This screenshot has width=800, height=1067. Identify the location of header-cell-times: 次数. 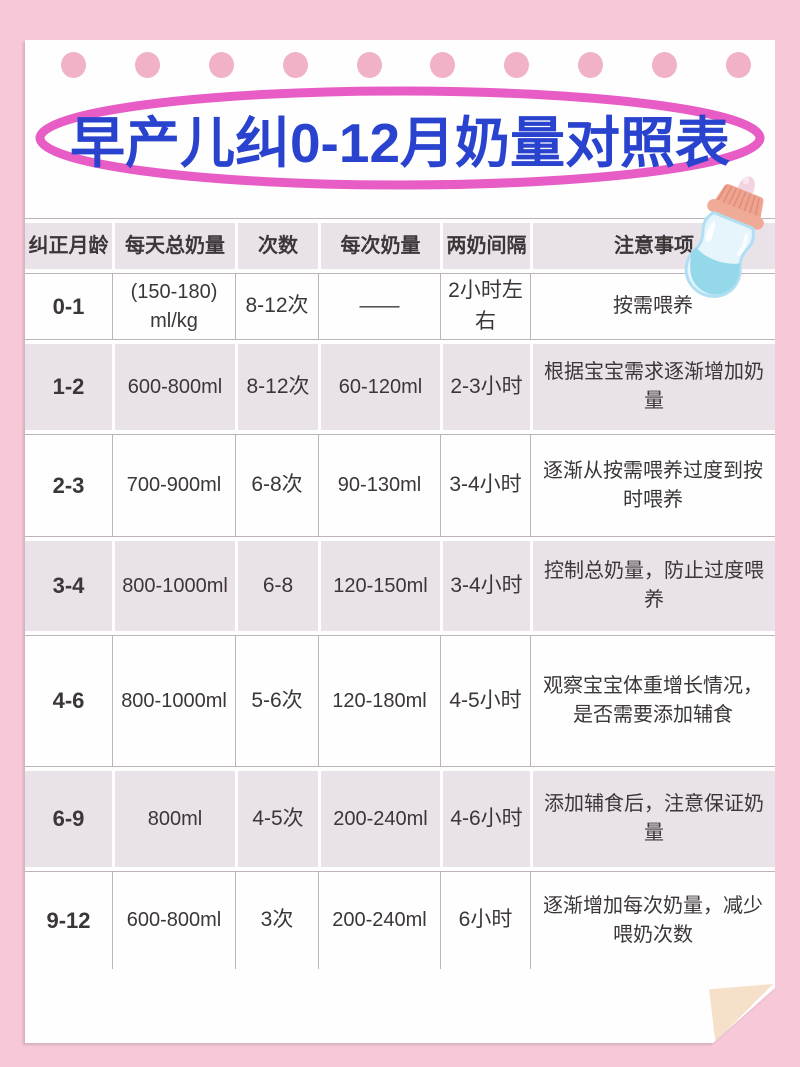
(276, 246).